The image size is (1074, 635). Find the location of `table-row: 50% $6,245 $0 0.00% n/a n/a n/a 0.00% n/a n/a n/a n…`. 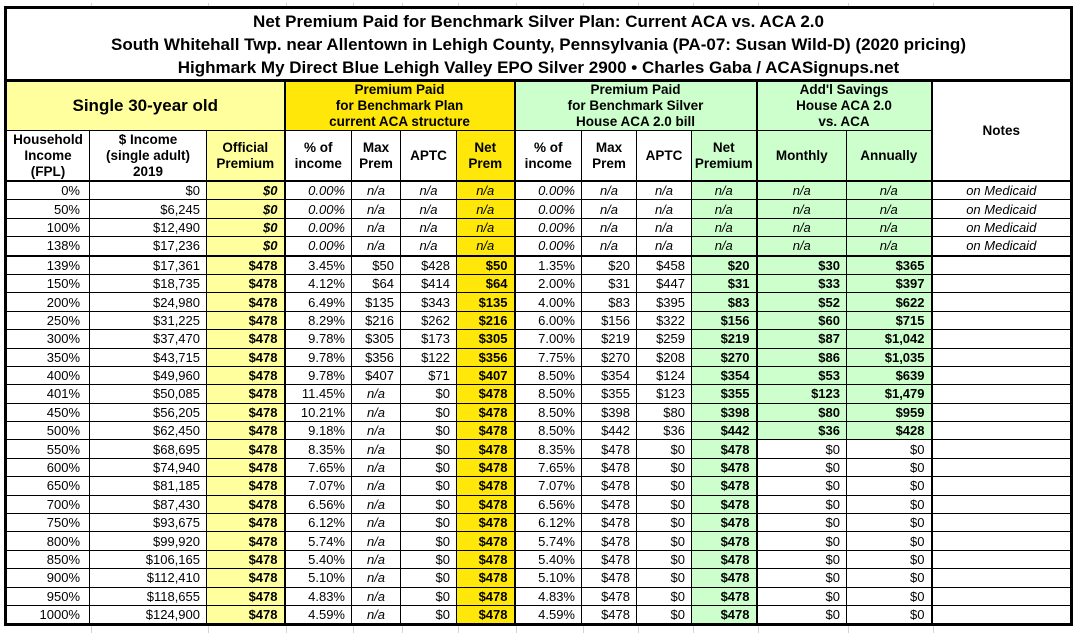

table-row: 50% $6,245 $0 0.00% n/a n/a n/a 0.00% n/a n/a n/a n… is located at coordinates (539, 209).